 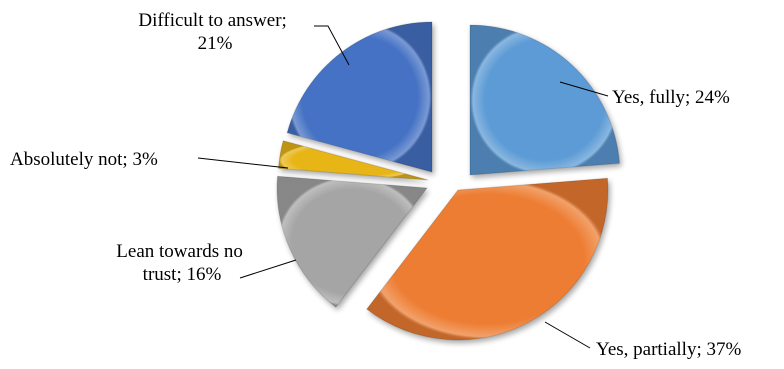 I want to click on leader-line-yes-partially, so click(x=567, y=335).